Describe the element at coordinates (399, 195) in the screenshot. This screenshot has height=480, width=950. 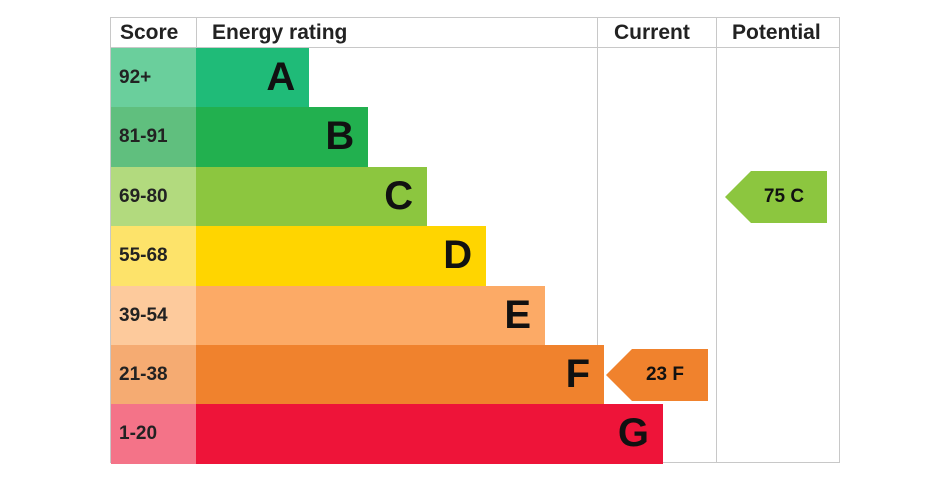
I see `band-letter-c: C` at that location.